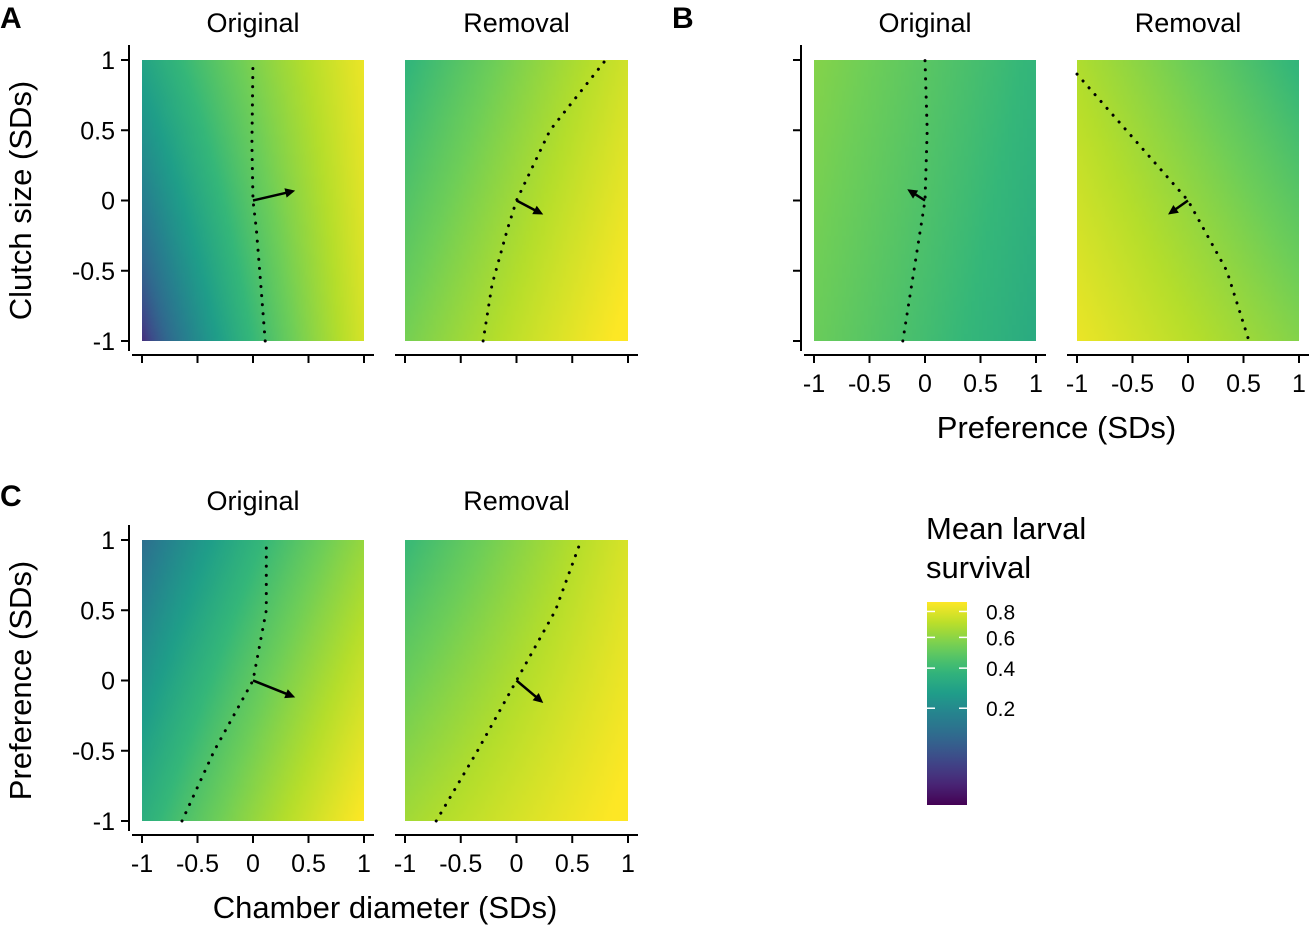  What do you see at coordinates (947, 703) in the screenshot?
I see `colorbar` at bounding box center [947, 703].